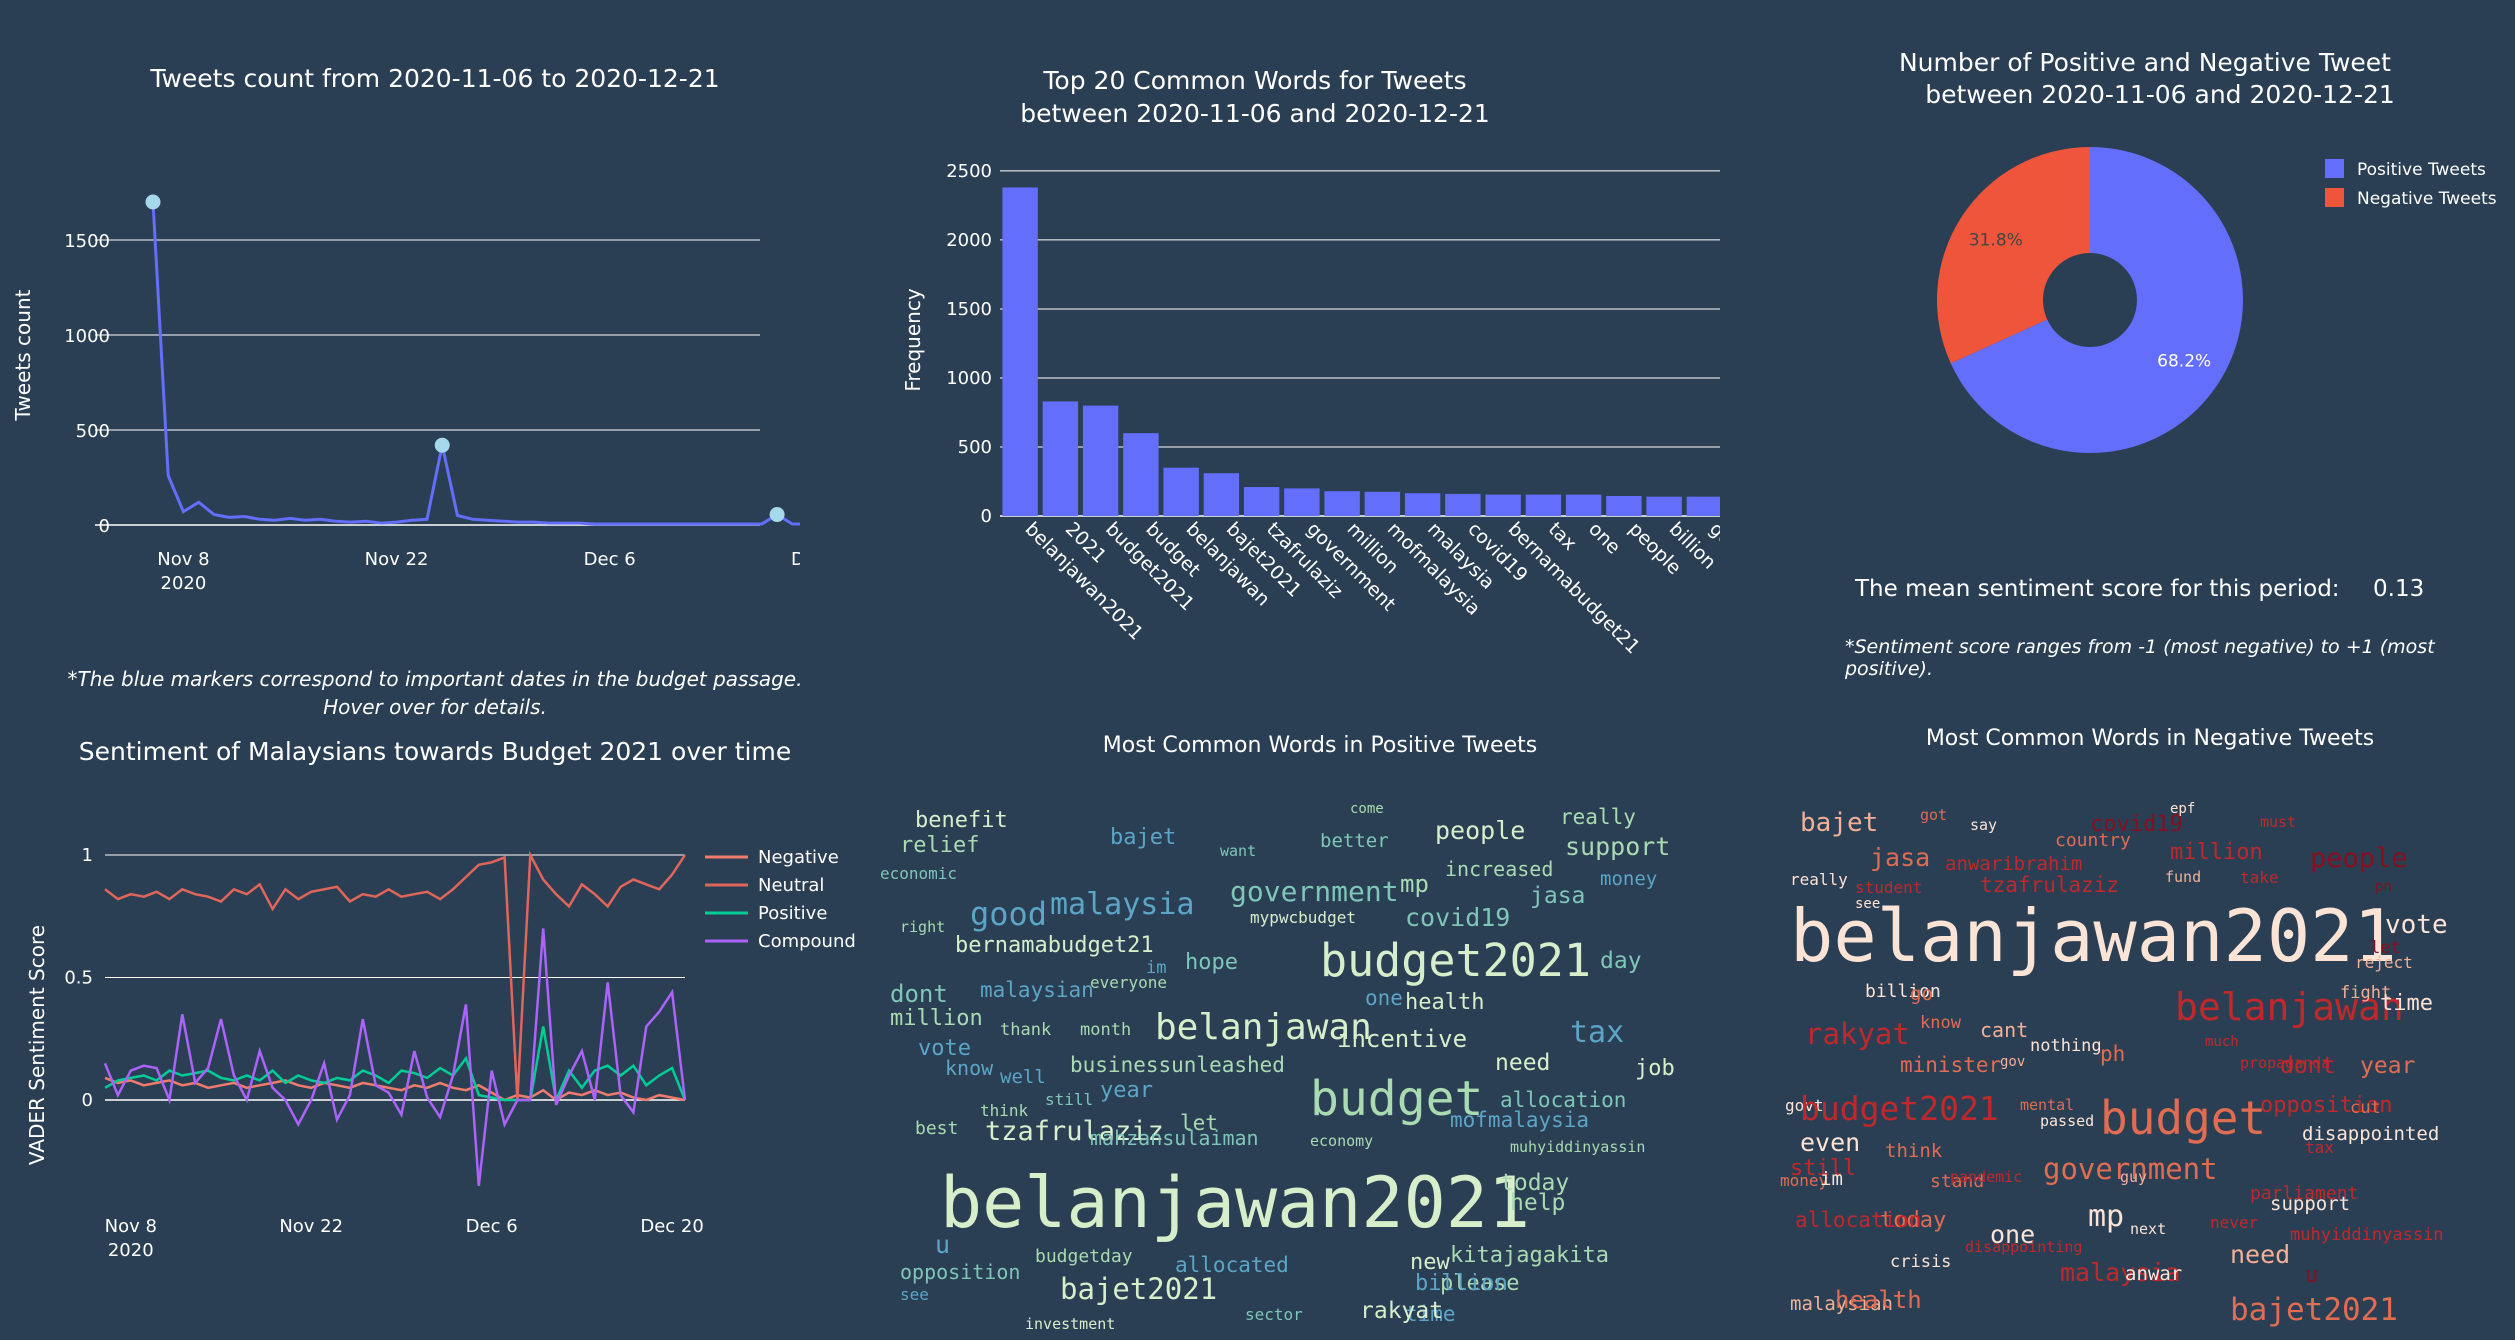 This screenshot has width=2515, height=1340. What do you see at coordinates (2334, 197) in the screenshot?
I see `legend-swatch` at bounding box center [2334, 197].